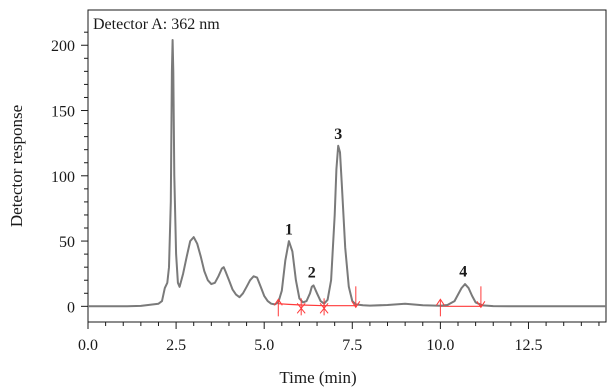 The height and width of the screenshot is (389, 608). Describe the element at coordinates (63, 112) in the screenshot. I see `y-tick-label: 150` at that location.